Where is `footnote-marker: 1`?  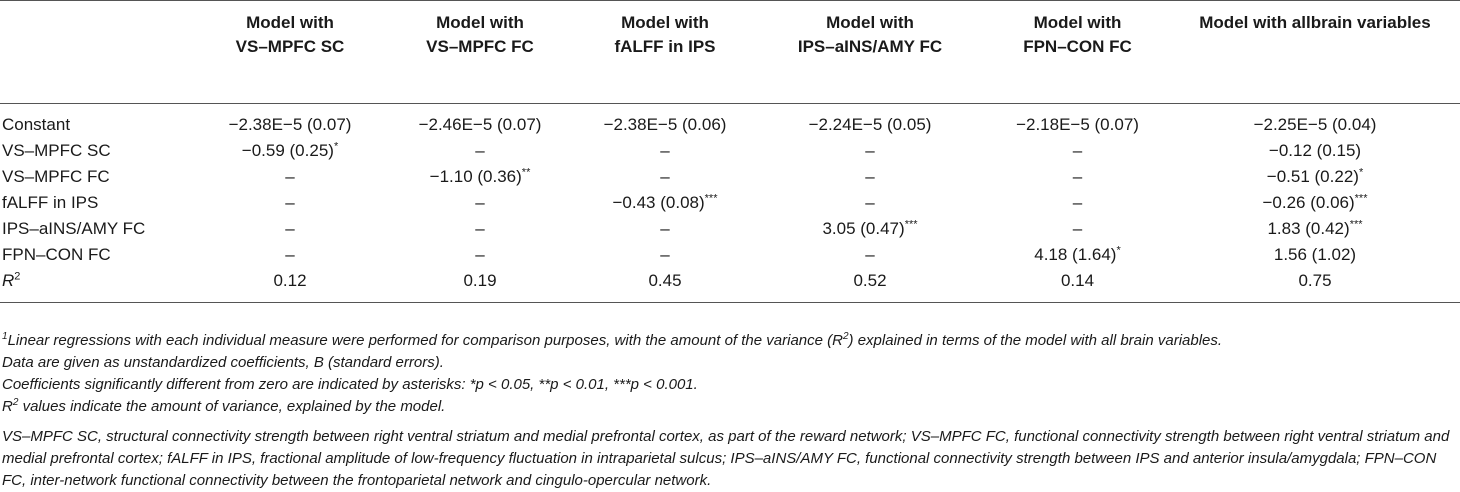 footnote-marker: 1 is located at coordinates (5, 336).